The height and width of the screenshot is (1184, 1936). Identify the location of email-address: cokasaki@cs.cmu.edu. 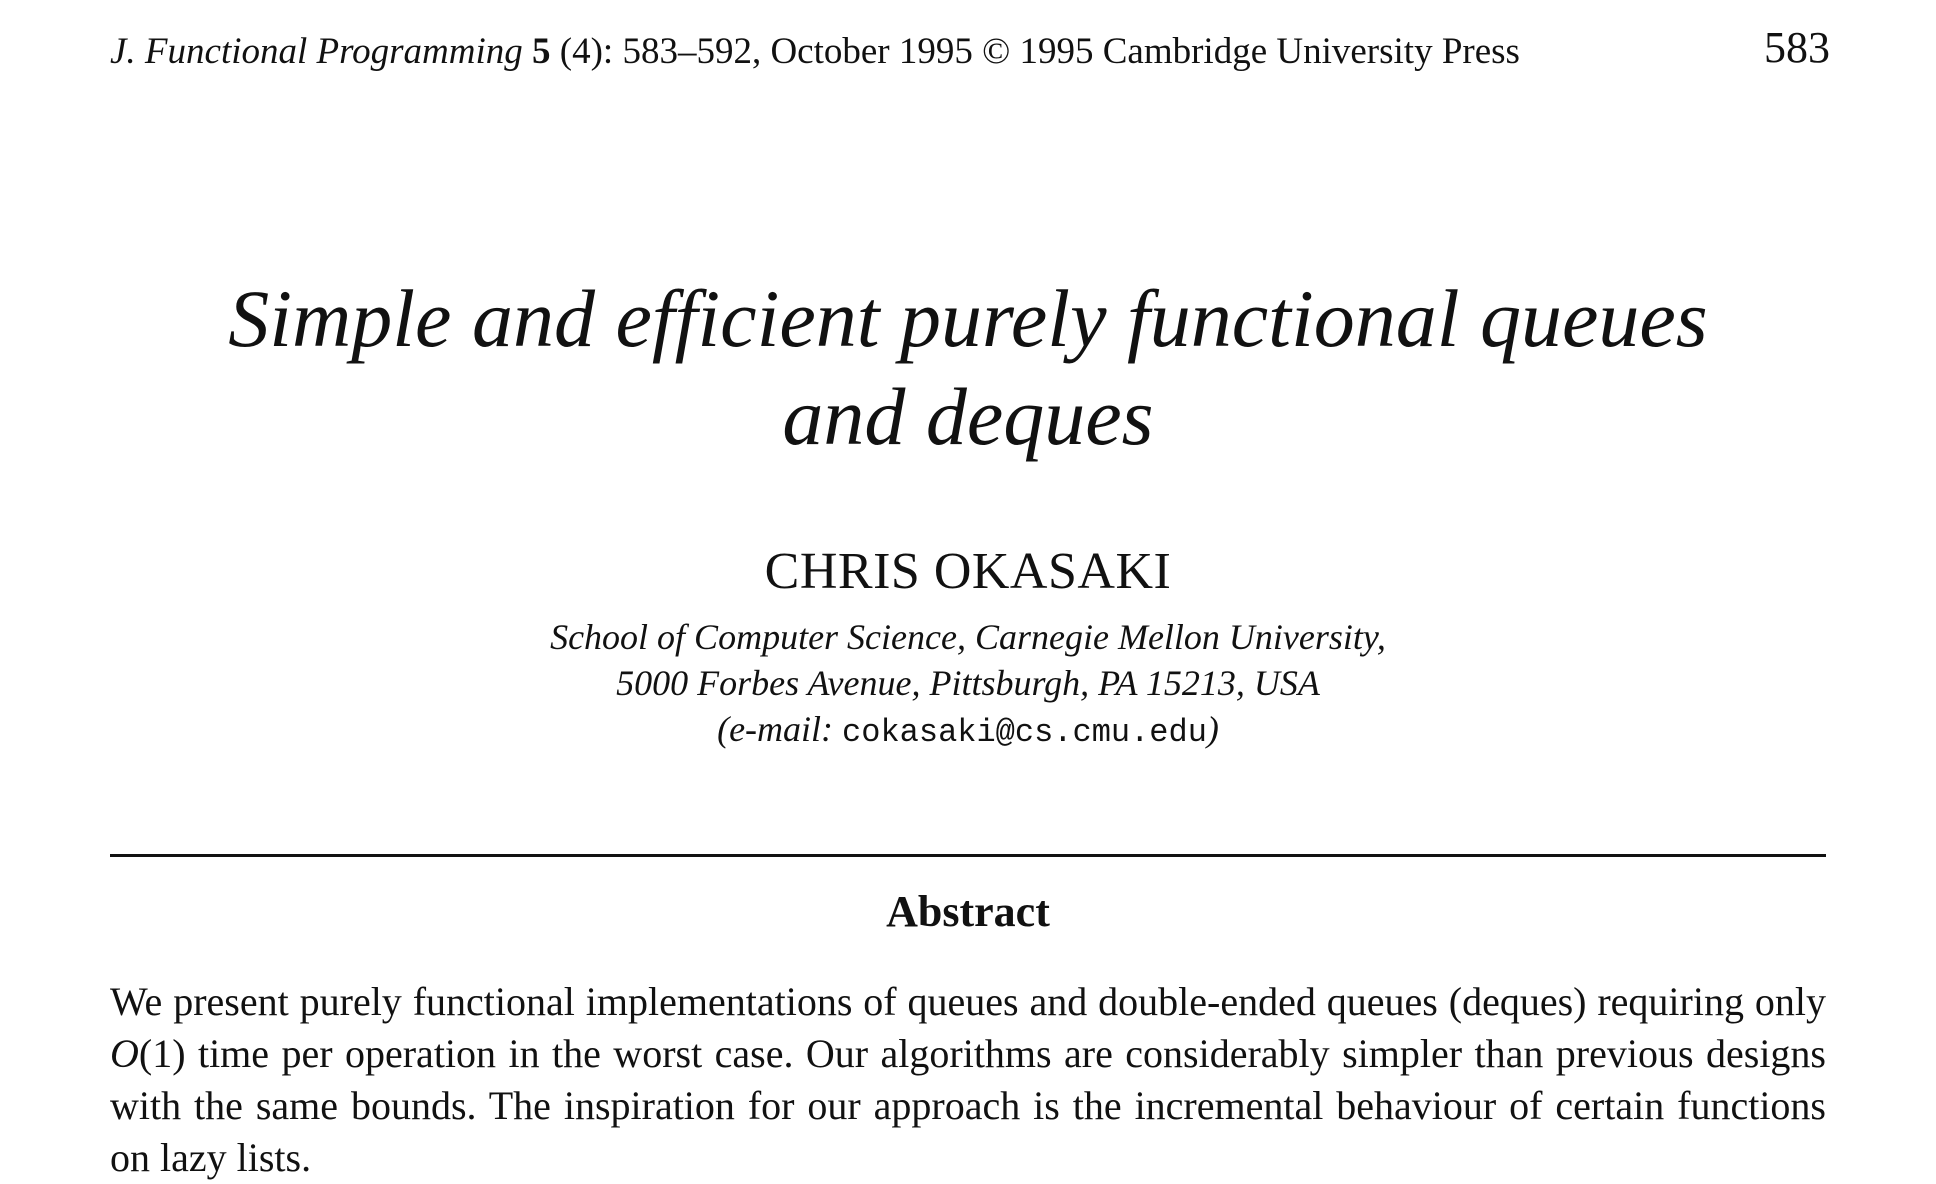
(1024, 732).